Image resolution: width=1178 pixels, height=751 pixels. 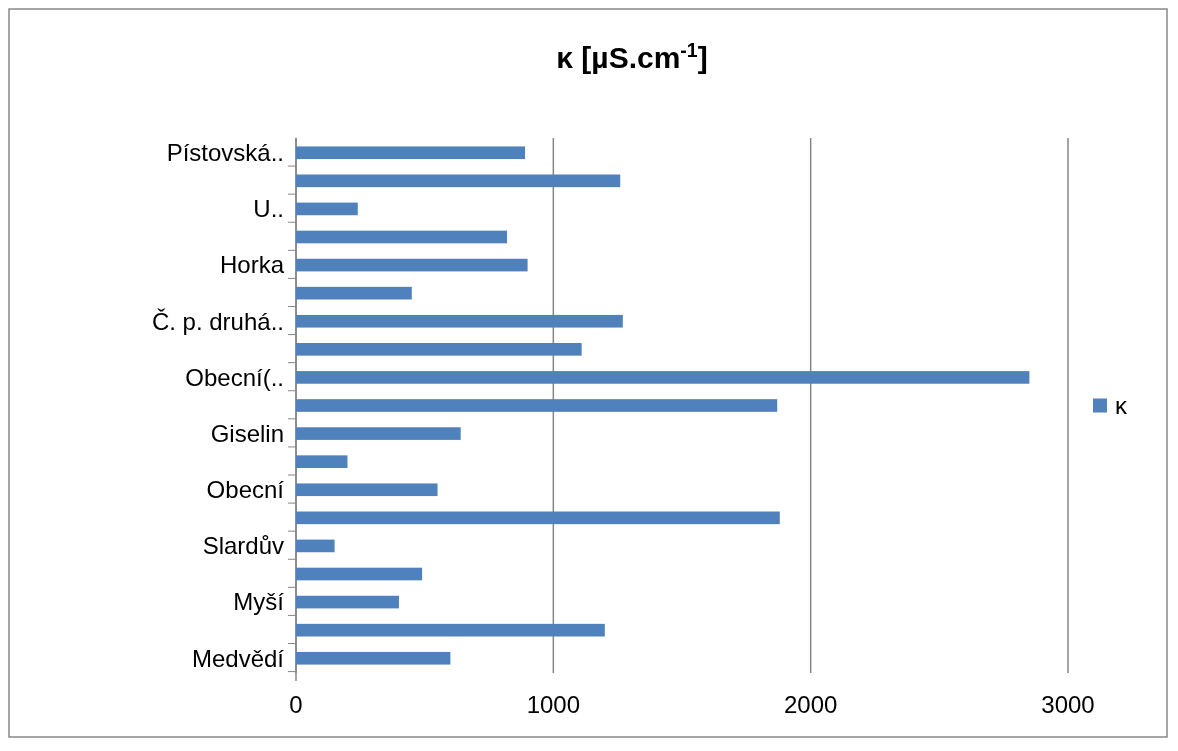 I want to click on y-tick-label: Giselin, so click(x=247, y=433).